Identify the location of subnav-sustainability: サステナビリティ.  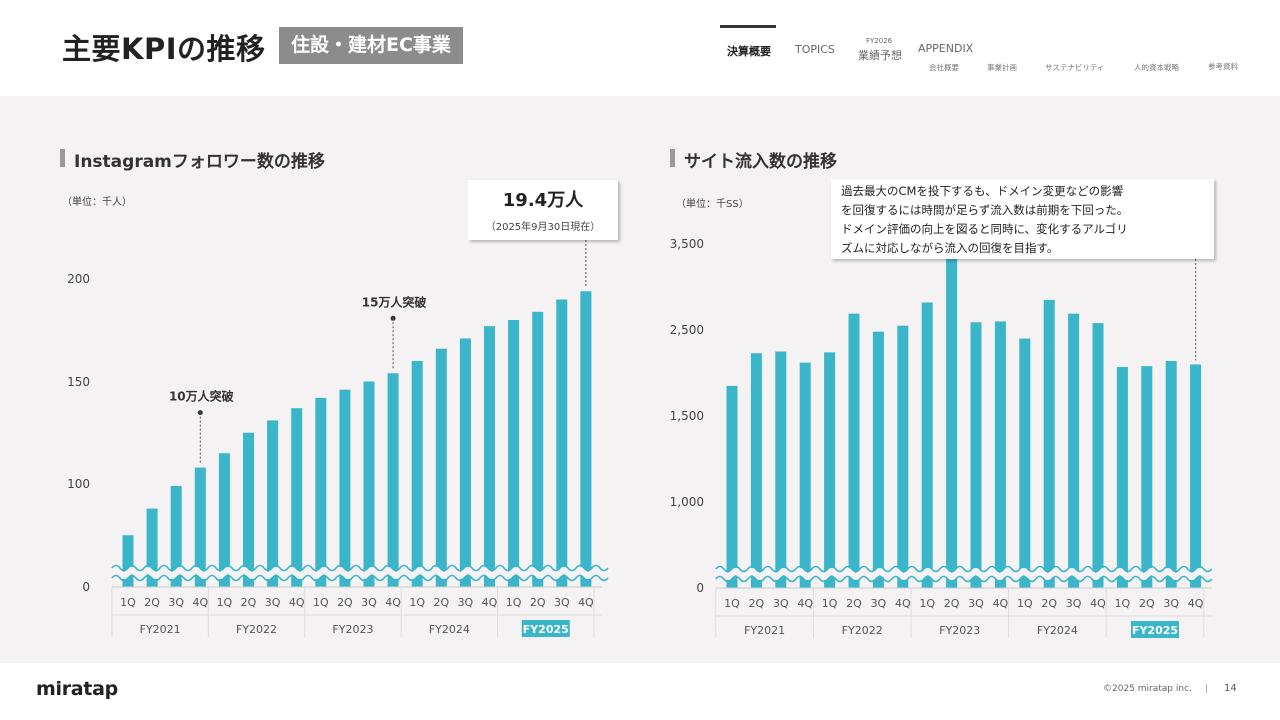
(1075, 67).